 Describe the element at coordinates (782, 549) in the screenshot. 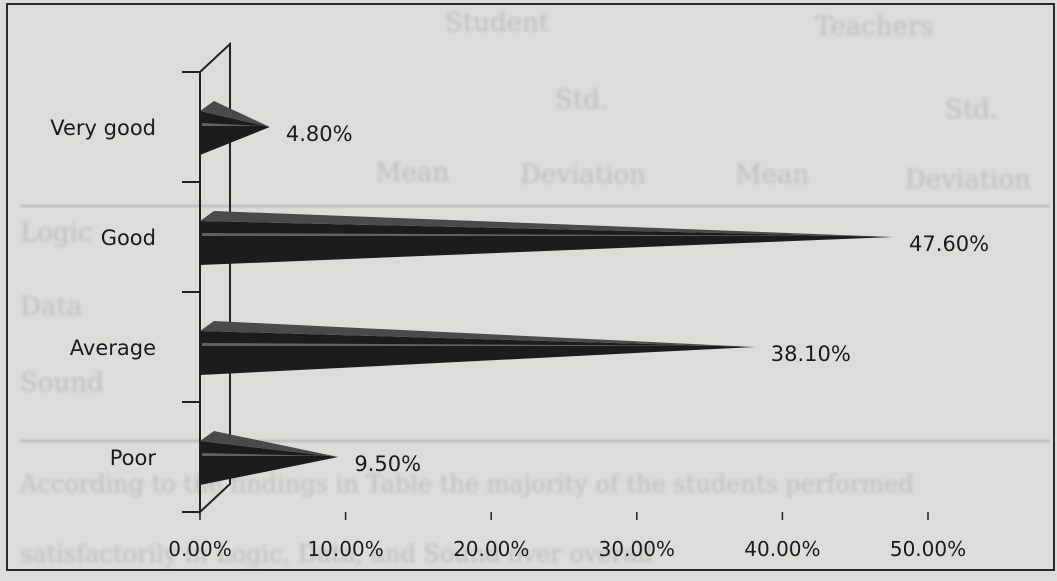

I see `x-tick-label: 40.00%` at that location.